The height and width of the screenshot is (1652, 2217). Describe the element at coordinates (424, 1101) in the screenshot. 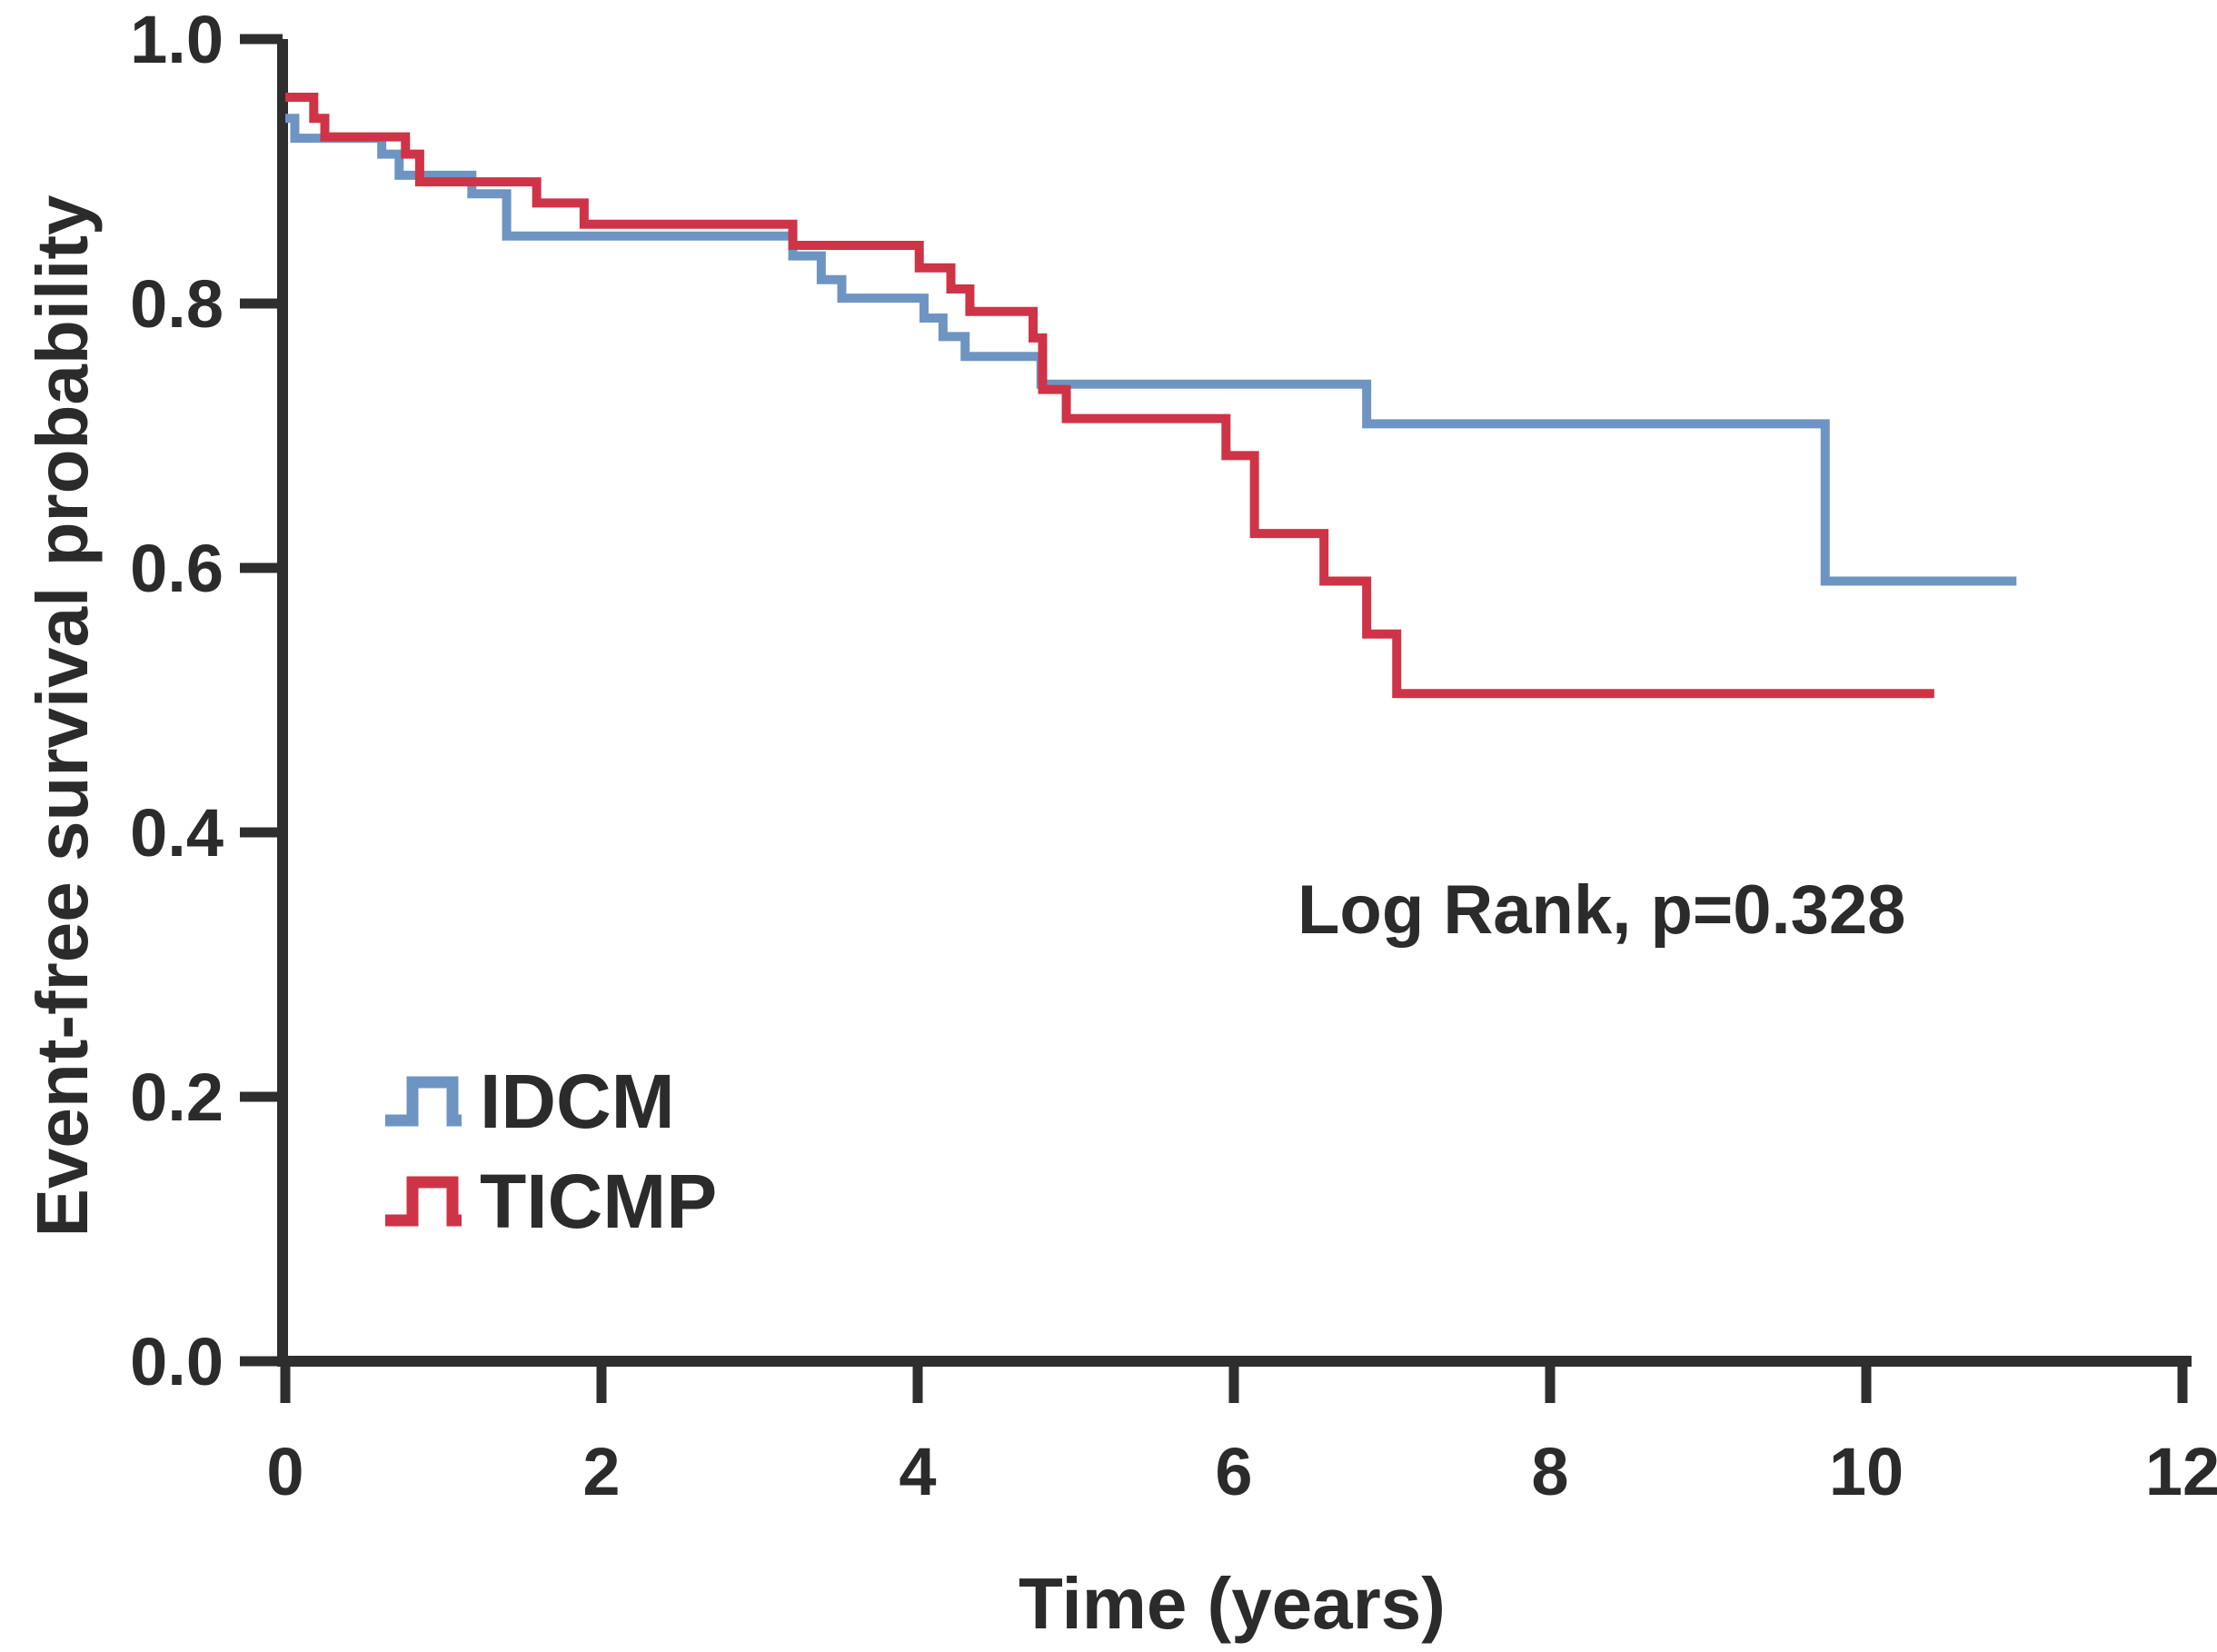

I see `legend-step-glyph-idcm` at that location.